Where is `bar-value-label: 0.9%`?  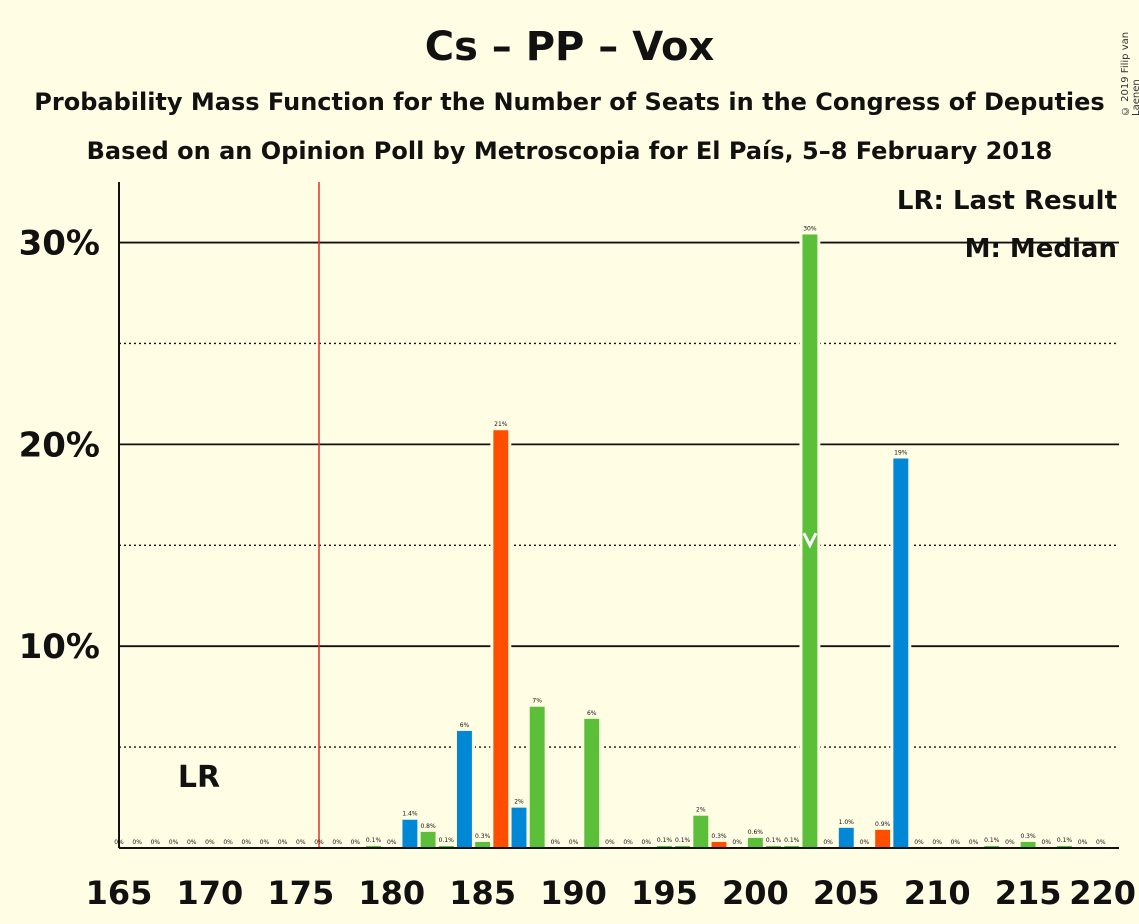 bar-value-label: 0.9% is located at coordinates (883, 824).